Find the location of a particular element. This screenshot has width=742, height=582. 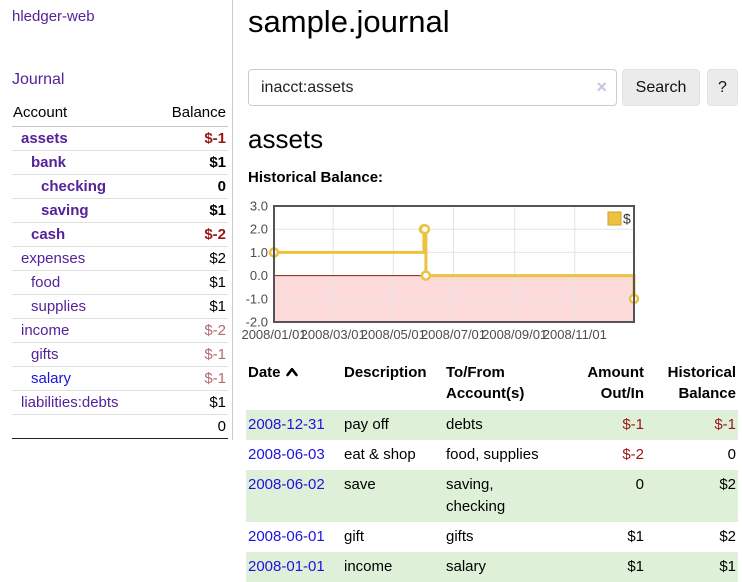

account-link-cash: cash is located at coordinates (48, 234).